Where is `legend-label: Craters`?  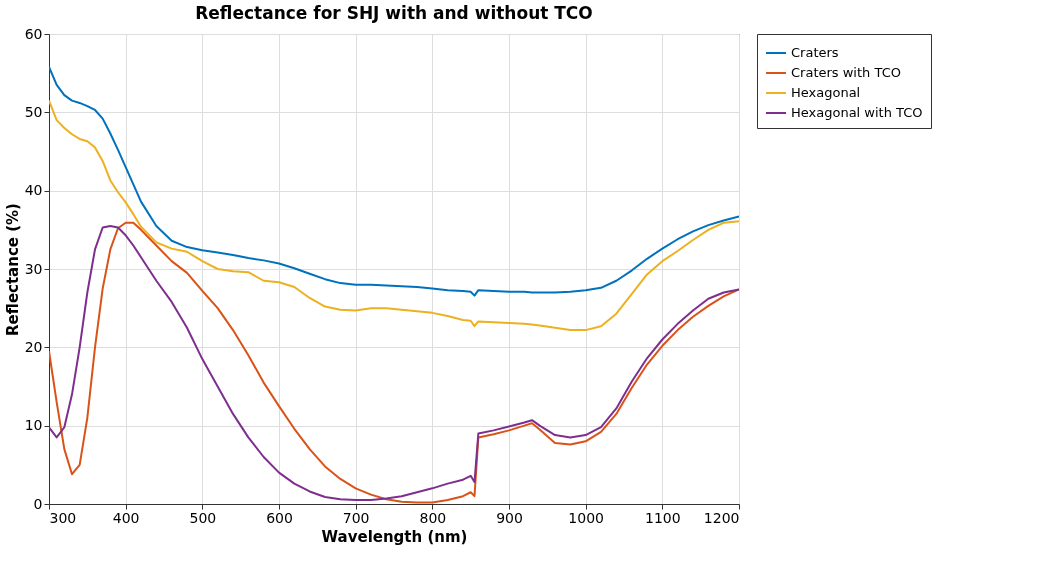 legend-label: Craters is located at coordinates (815, 52).